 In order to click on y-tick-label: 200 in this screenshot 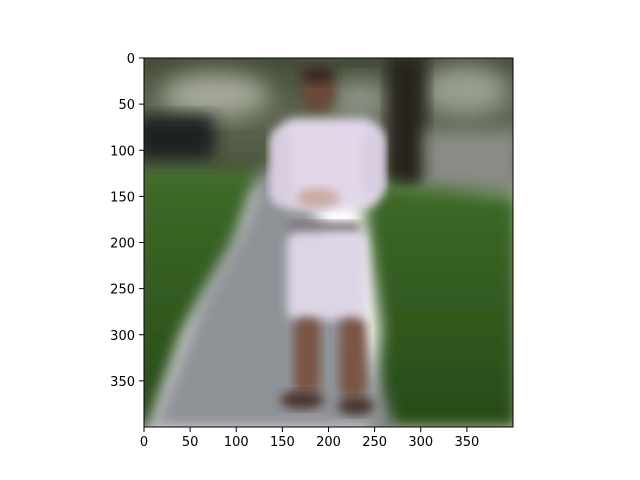, I will do `click(122, 244)`.